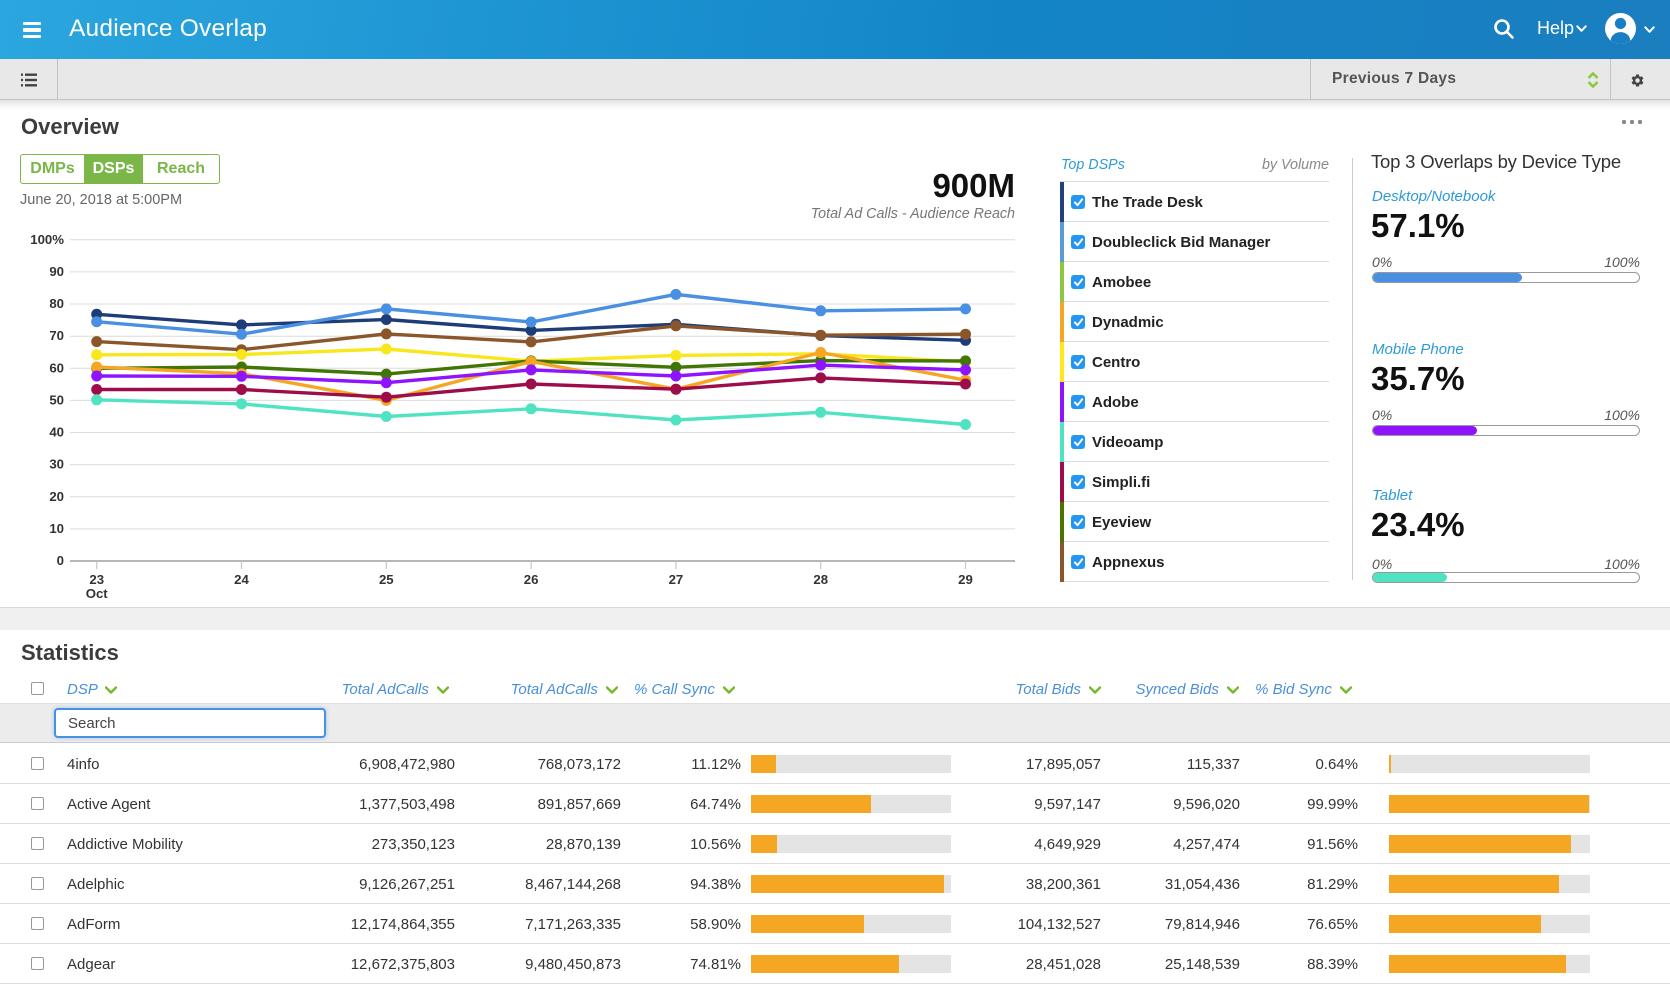  I want to click on svg-text: 80, so click(56, 303).